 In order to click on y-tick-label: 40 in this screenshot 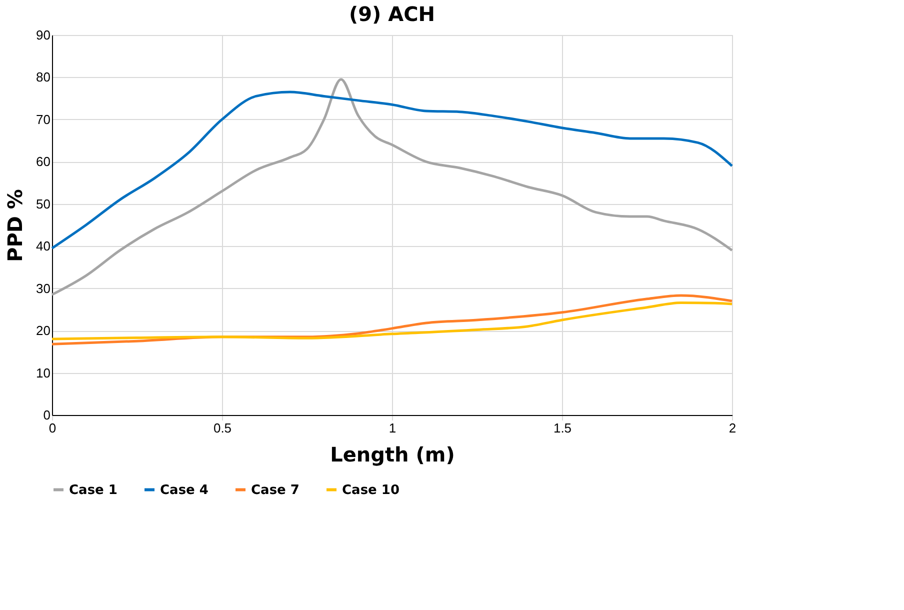, I will do `click(43, 246)`.